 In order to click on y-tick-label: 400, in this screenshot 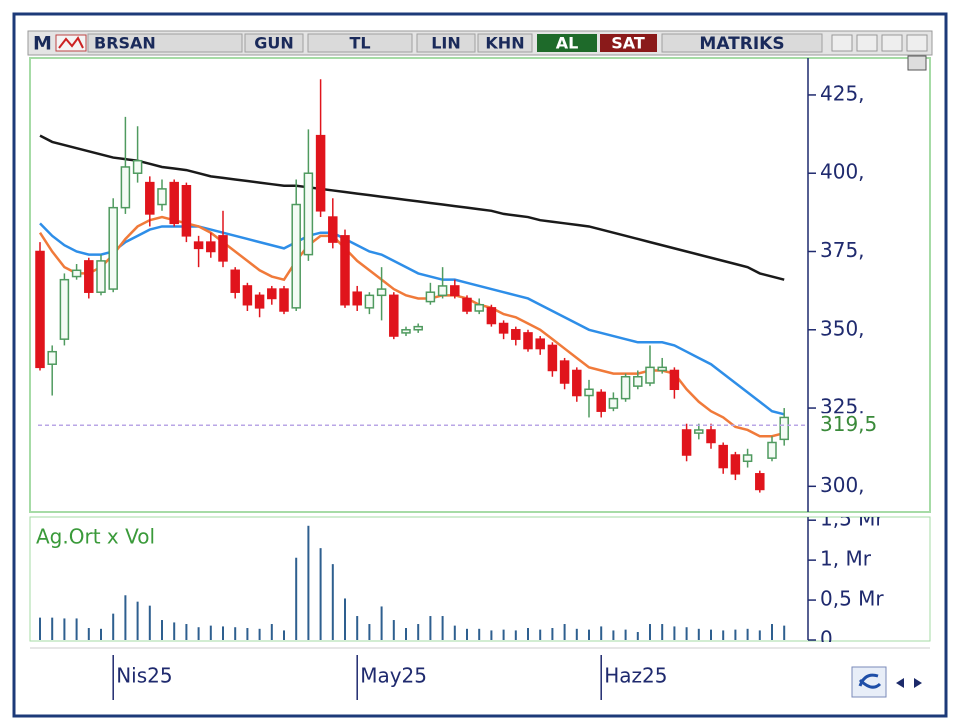, I will do `click(842, 172)`.